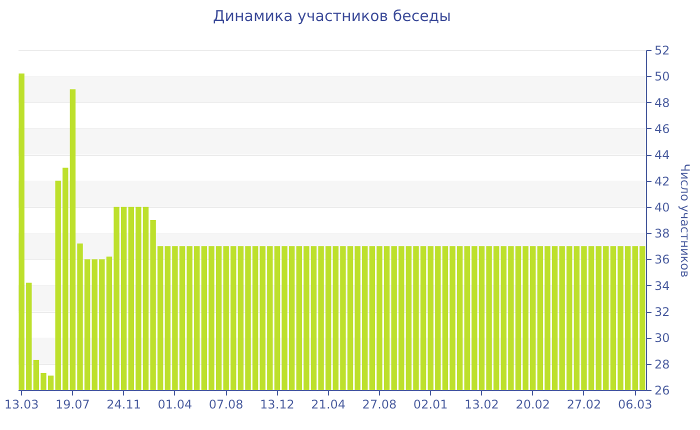 The width and height of the screenshot is (700, 430). What do you see at coordinates (584, 405) in the screenshot?
I see `x-tick-label: 27.02` at bounding box center [584, 405].